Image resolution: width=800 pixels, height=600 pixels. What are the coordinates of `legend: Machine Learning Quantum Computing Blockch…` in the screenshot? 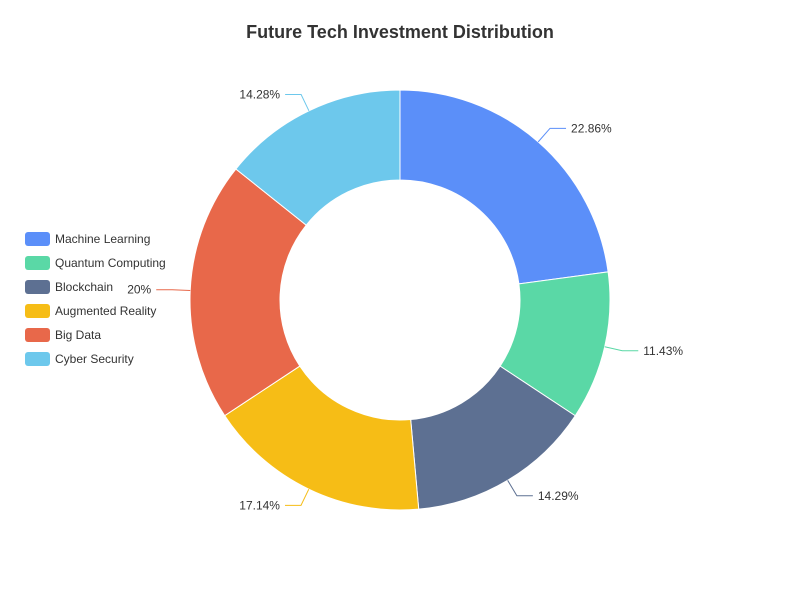 It's located at (95, 299).